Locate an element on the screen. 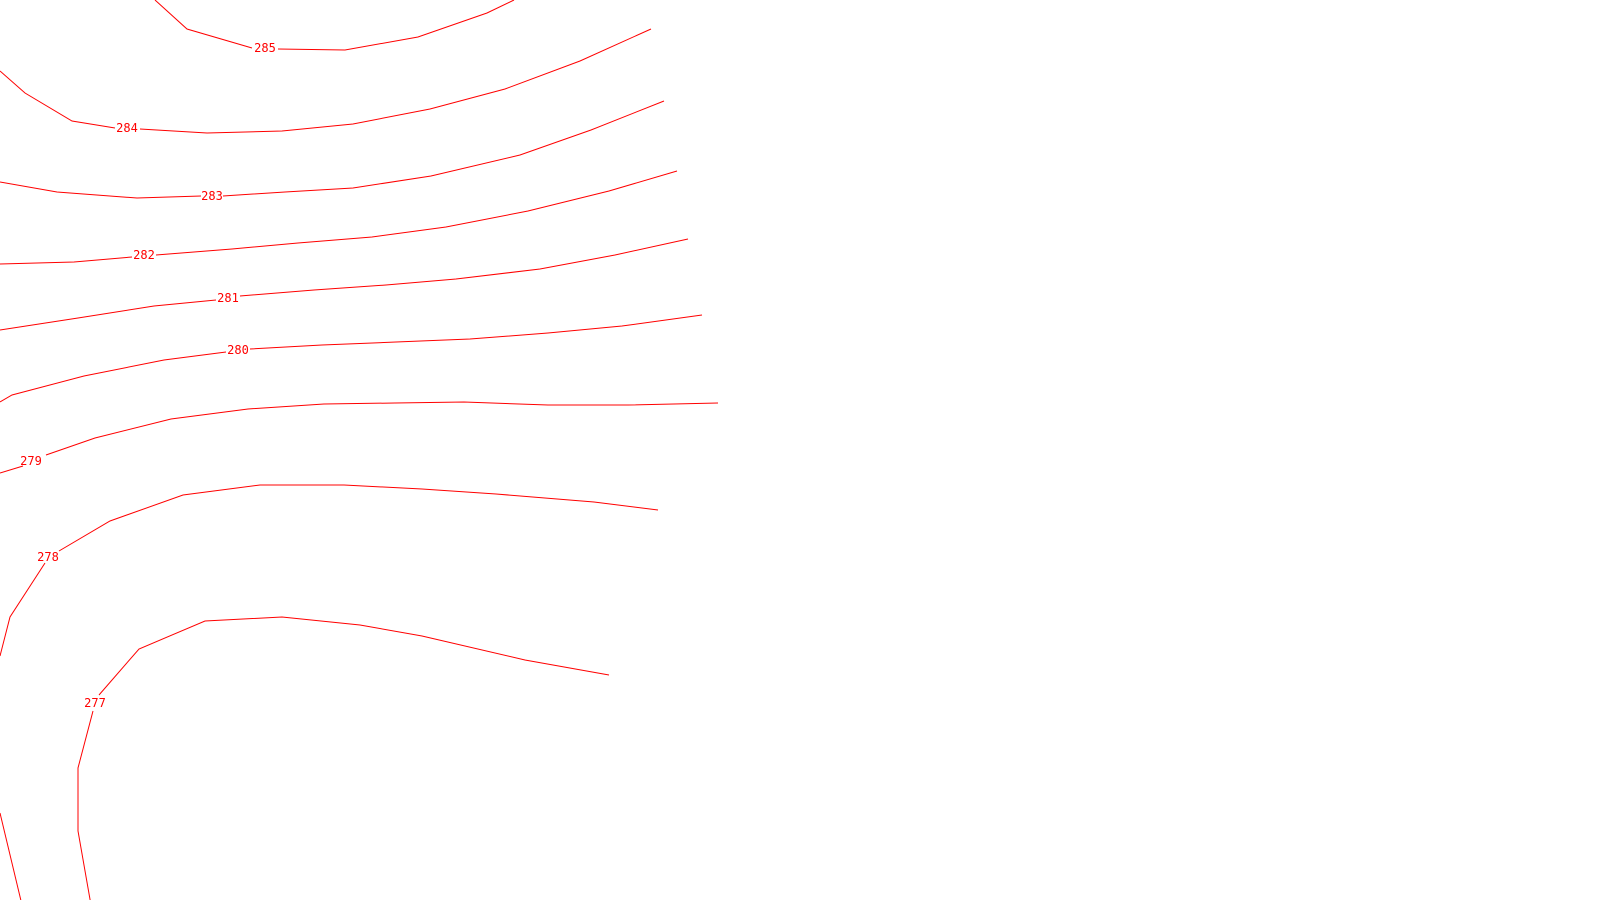  contour-281: 281 is located at coordinates (344, 284).